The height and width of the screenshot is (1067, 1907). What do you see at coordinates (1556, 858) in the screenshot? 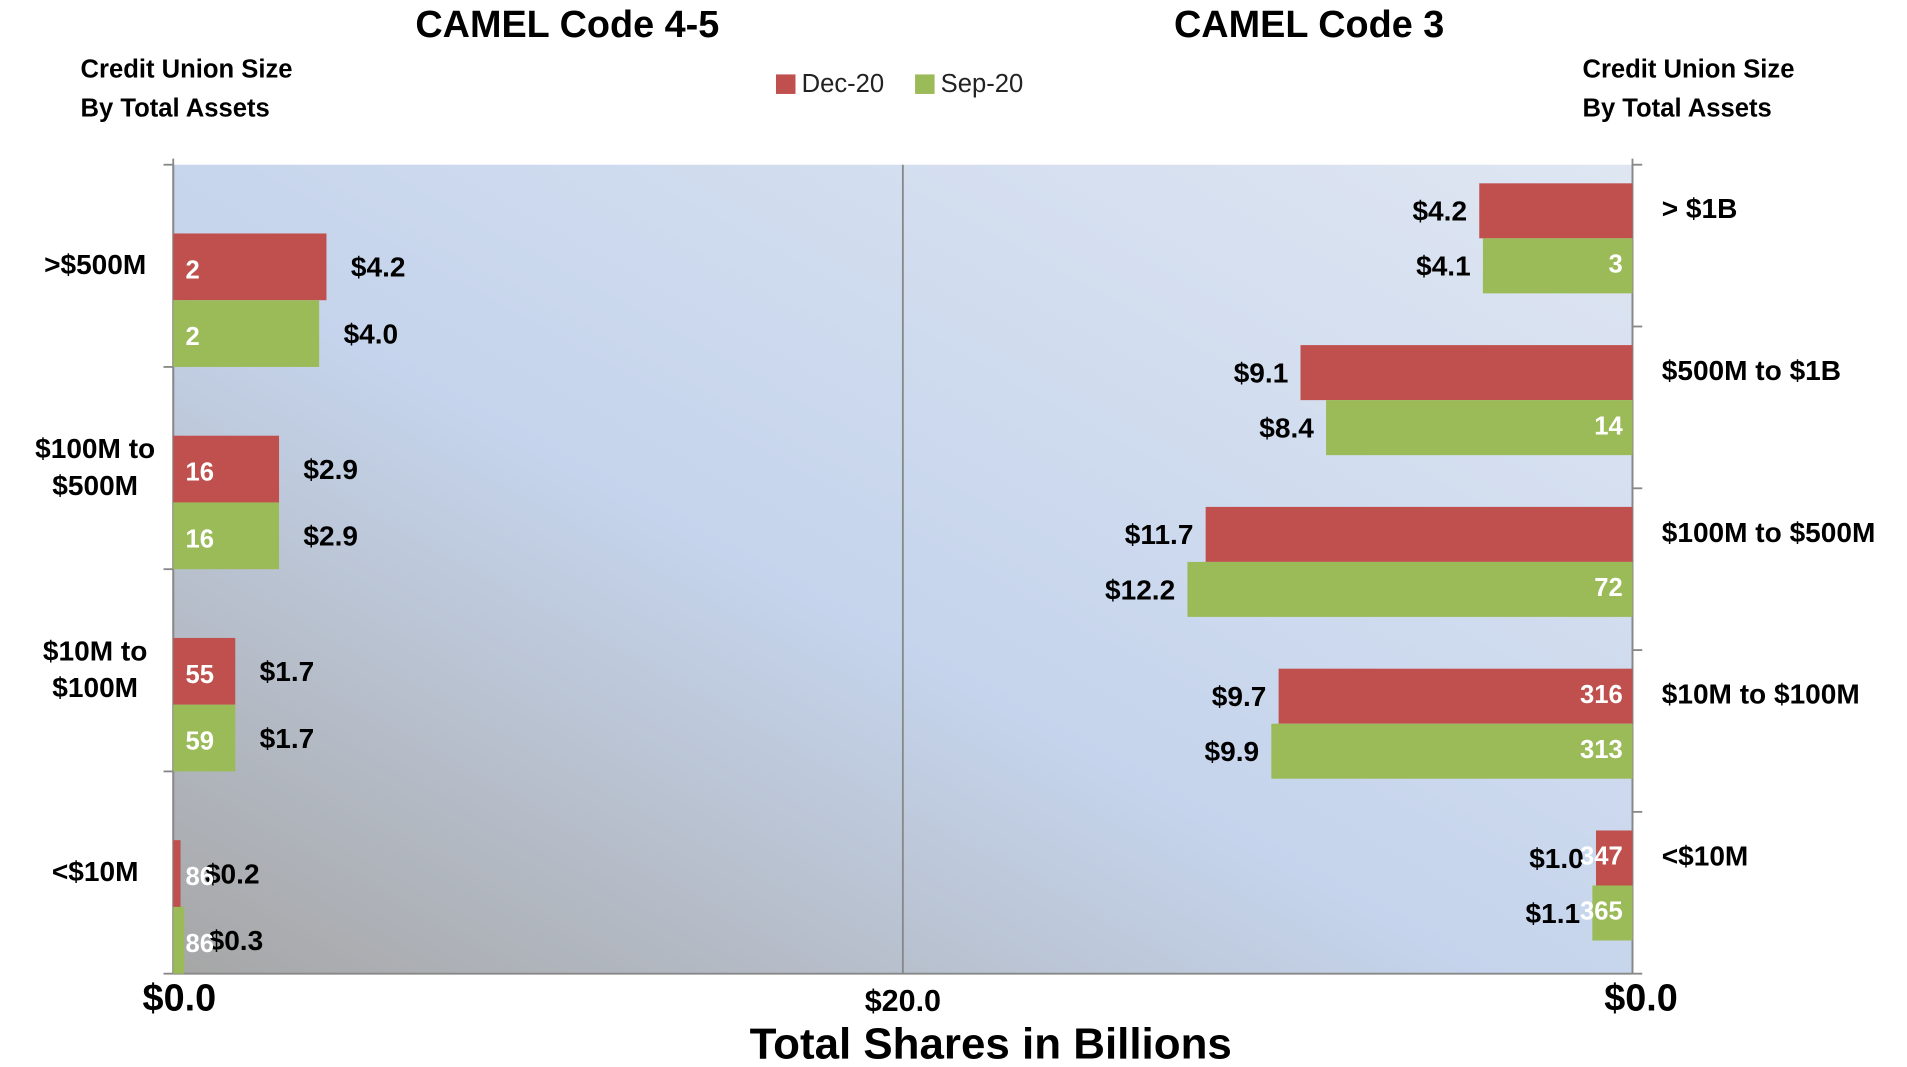
I see `data-label: $1.0` at bounding box center [1556, 858].